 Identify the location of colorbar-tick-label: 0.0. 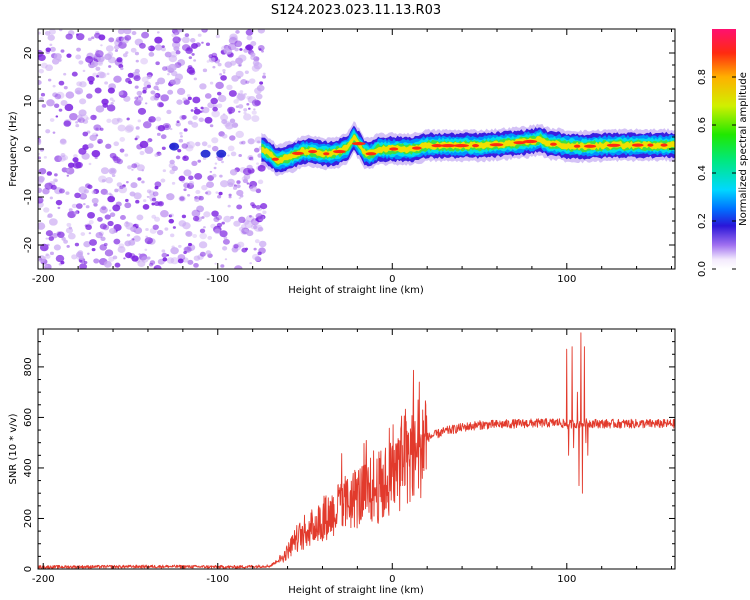
(702, 269).